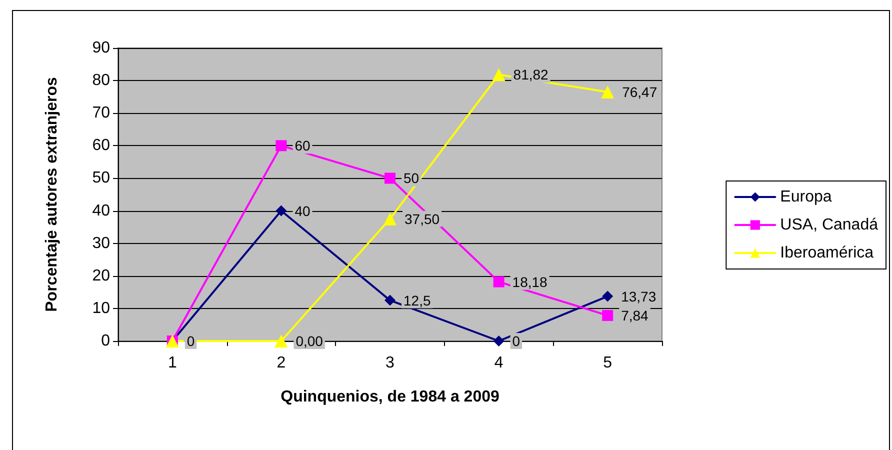 The width and height of the screenshot is (892, 450). Describe the element at coordinates (101, 308) in the screenshot. I see `y-tick-label: 10` at that location.